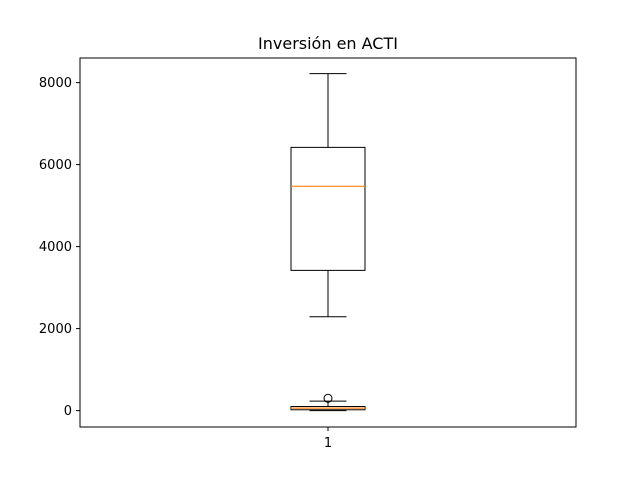  Describe the element at coordinates (55, 83) in the screenshot. I see `y-tick-label: 8000` at that location.